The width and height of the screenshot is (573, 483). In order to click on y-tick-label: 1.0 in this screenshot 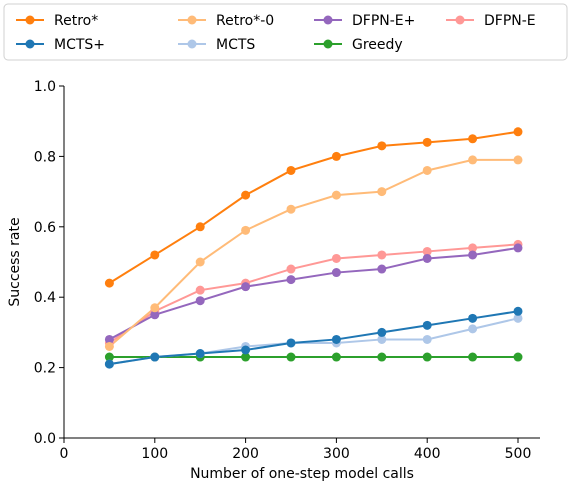, I will do `click(45, 87)`.